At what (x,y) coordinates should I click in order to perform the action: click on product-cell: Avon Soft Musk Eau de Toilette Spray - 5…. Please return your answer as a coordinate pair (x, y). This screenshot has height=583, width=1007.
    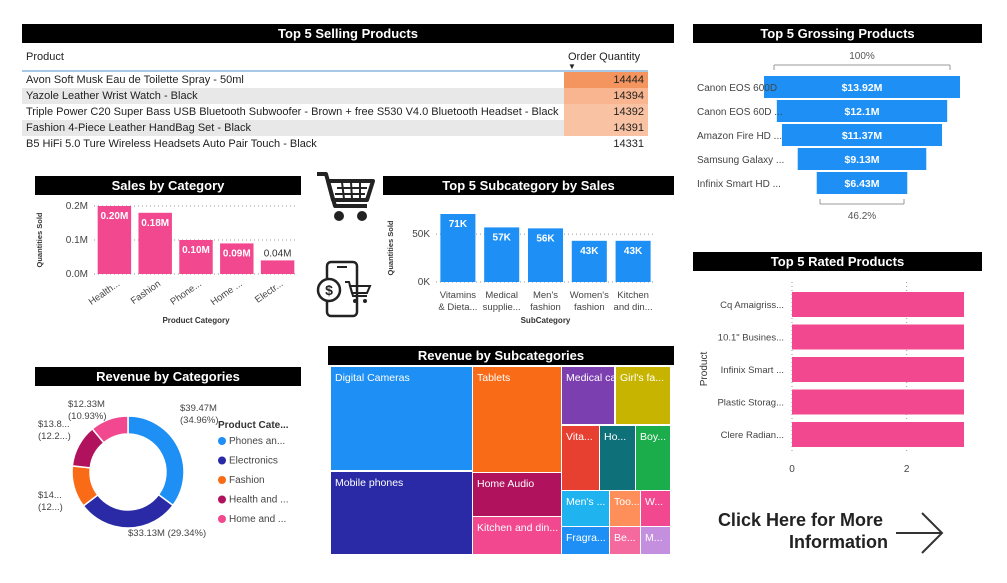
    Looking at the image, I should click on (135, 80).